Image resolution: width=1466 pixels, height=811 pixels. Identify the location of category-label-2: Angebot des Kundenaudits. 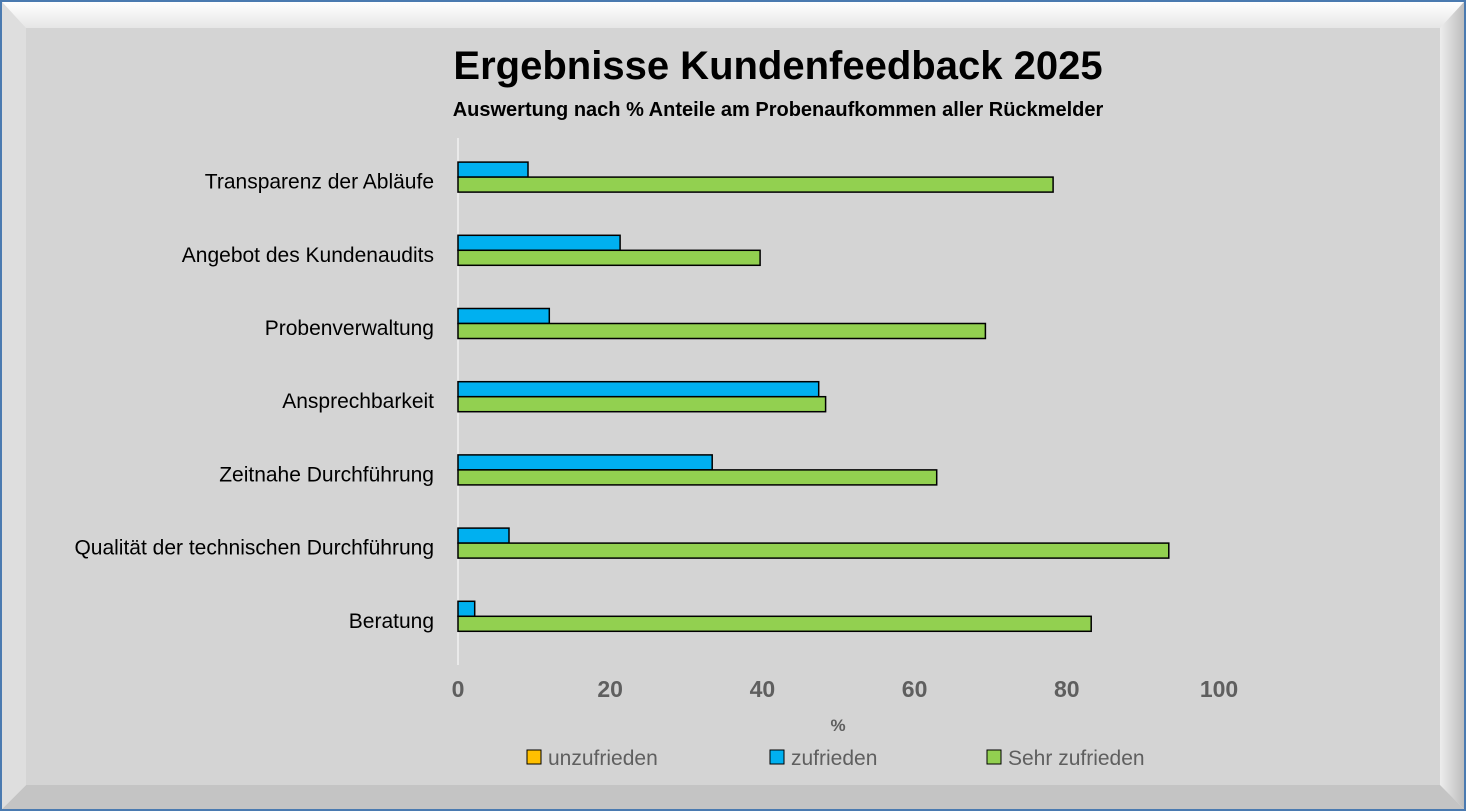
(308, 255).